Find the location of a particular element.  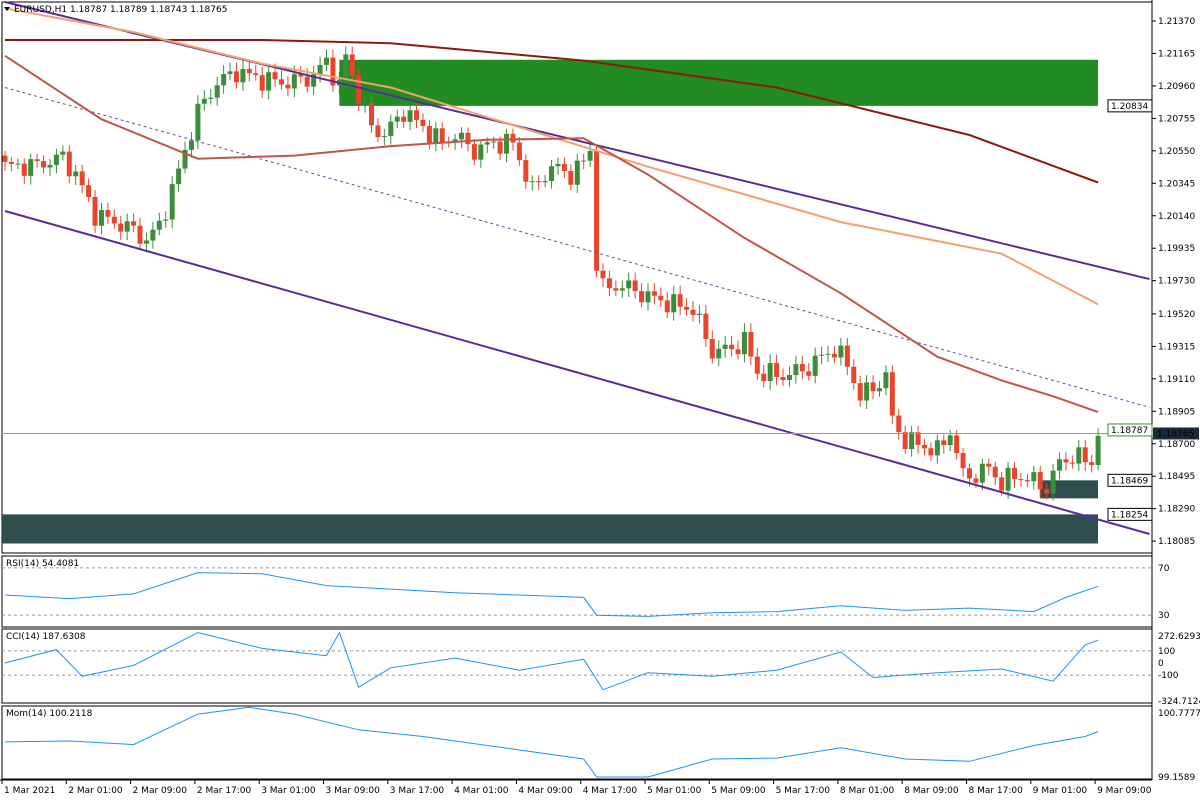

time-tick-label: 4 Mar 09:00 is located at coordinates (545, 791).